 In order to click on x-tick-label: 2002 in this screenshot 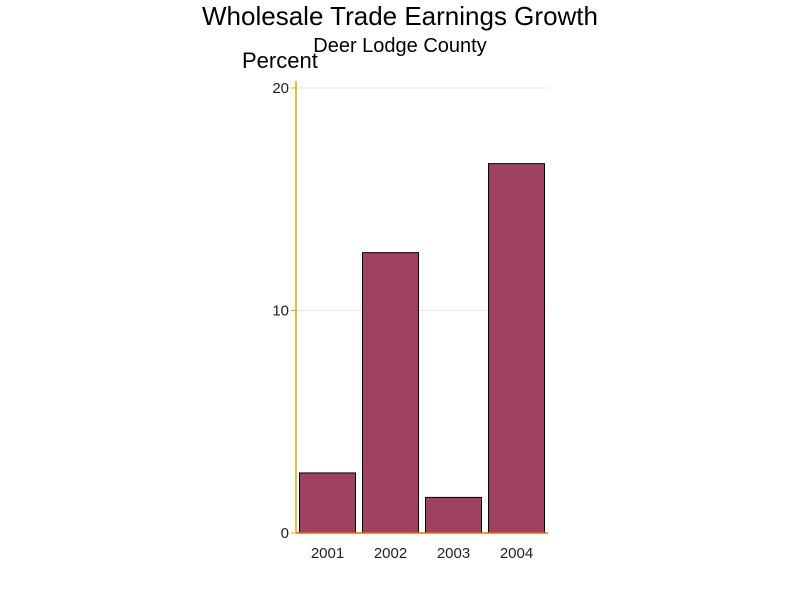, I will do `click(390, 553)`.